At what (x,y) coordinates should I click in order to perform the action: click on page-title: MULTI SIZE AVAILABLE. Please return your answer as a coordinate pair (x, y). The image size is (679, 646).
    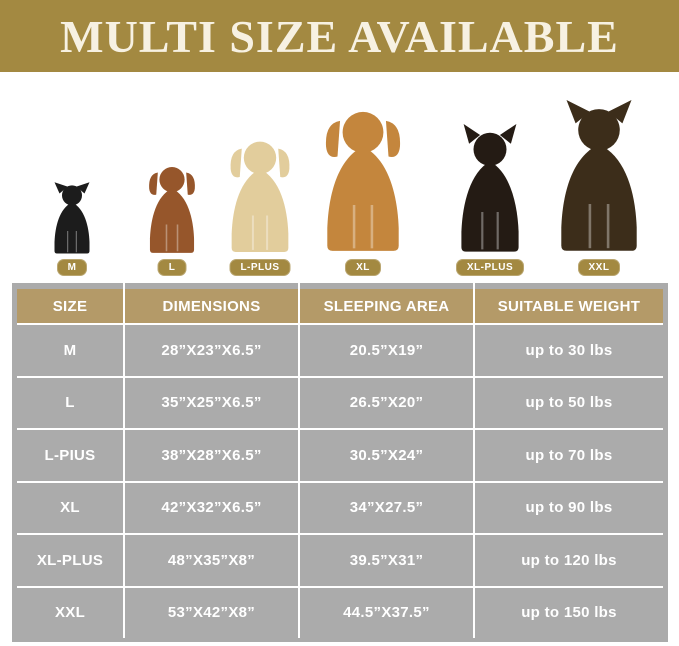
    Looking at the image, I should click on (339, 36).